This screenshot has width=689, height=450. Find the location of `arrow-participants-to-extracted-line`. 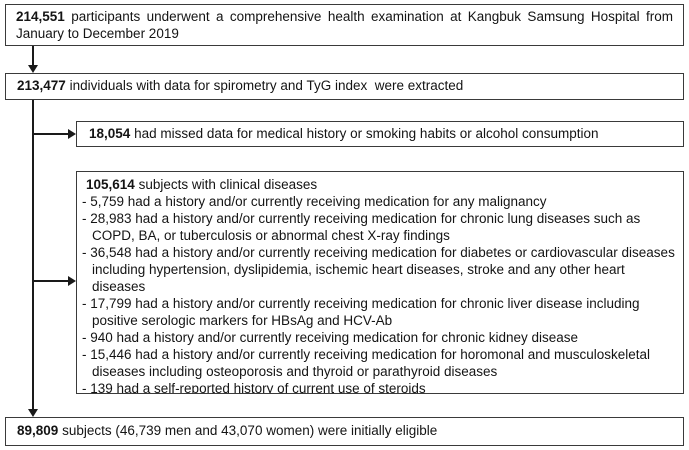

arrow-participants-to-extracted-line is located at coordinates (33, 55).